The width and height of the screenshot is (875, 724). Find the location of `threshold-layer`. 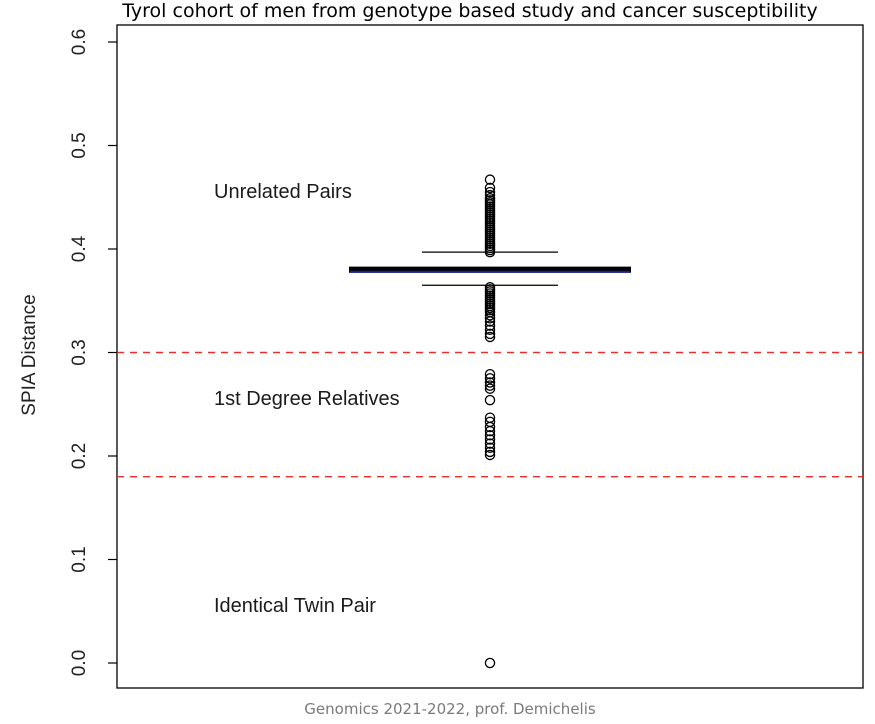

threshold-layer is located at coordinates (490, 414).